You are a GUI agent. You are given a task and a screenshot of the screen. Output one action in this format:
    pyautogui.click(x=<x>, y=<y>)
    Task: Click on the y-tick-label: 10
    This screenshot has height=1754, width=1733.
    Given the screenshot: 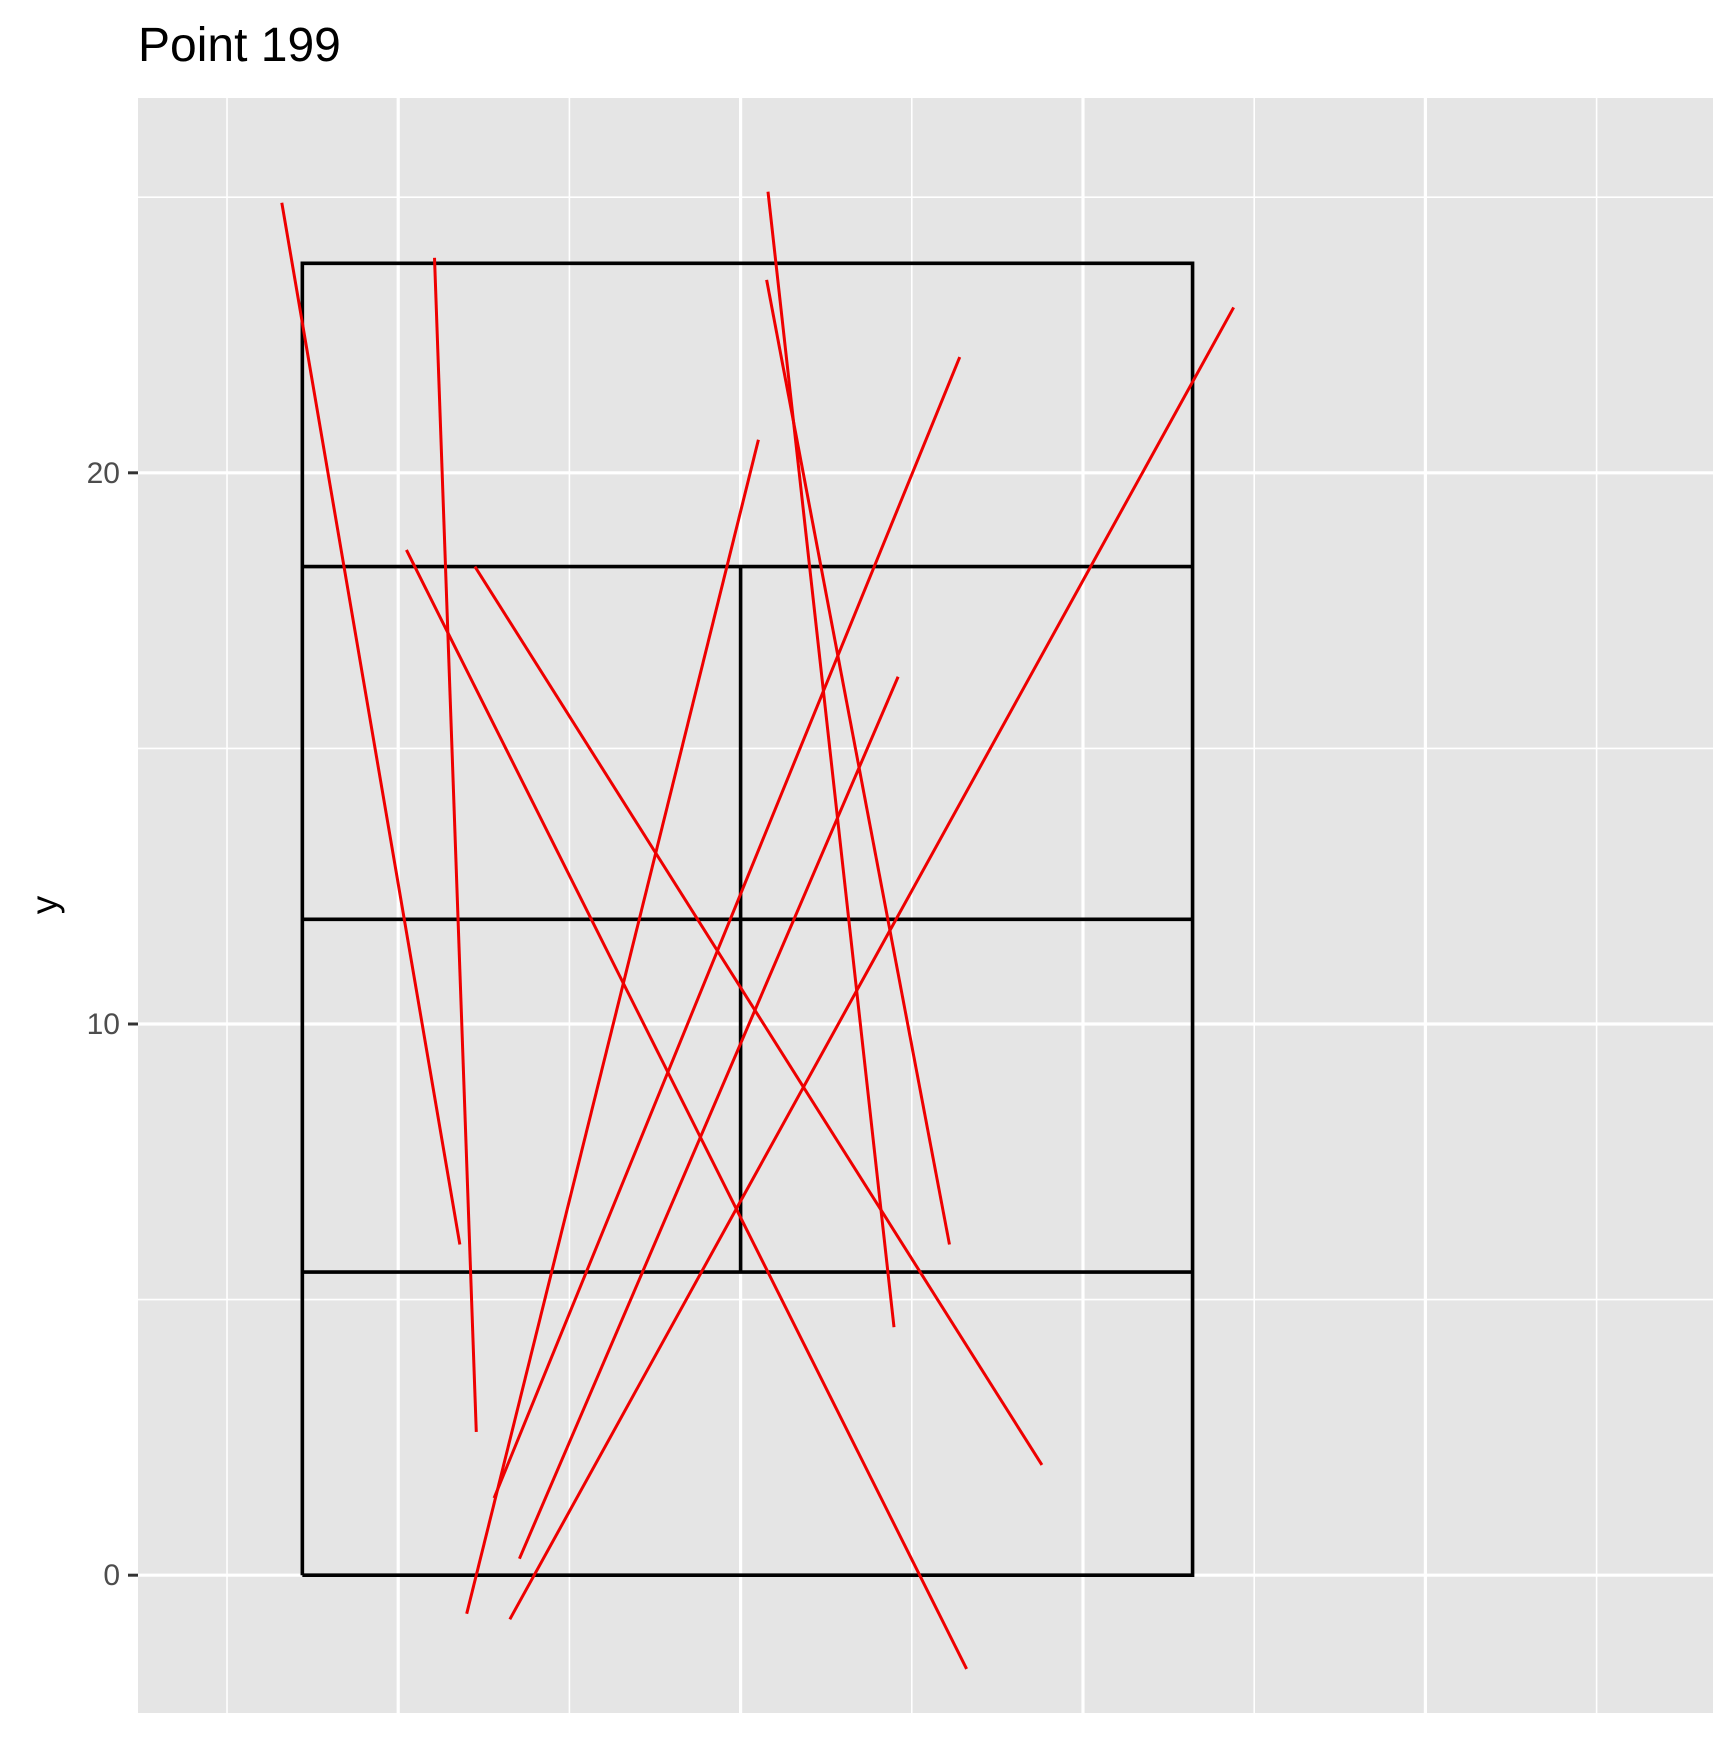 What is the action you would take?
    pyautogui.click(x=103, y=1024)
    